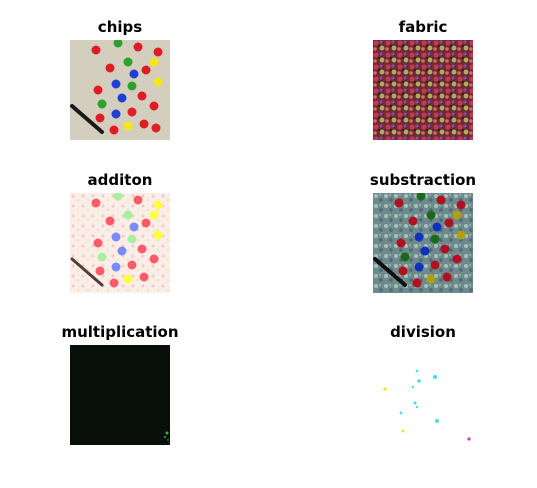 The height and width of the screenshot is (488, 537). I want to click on division-image, so click(423, 395).